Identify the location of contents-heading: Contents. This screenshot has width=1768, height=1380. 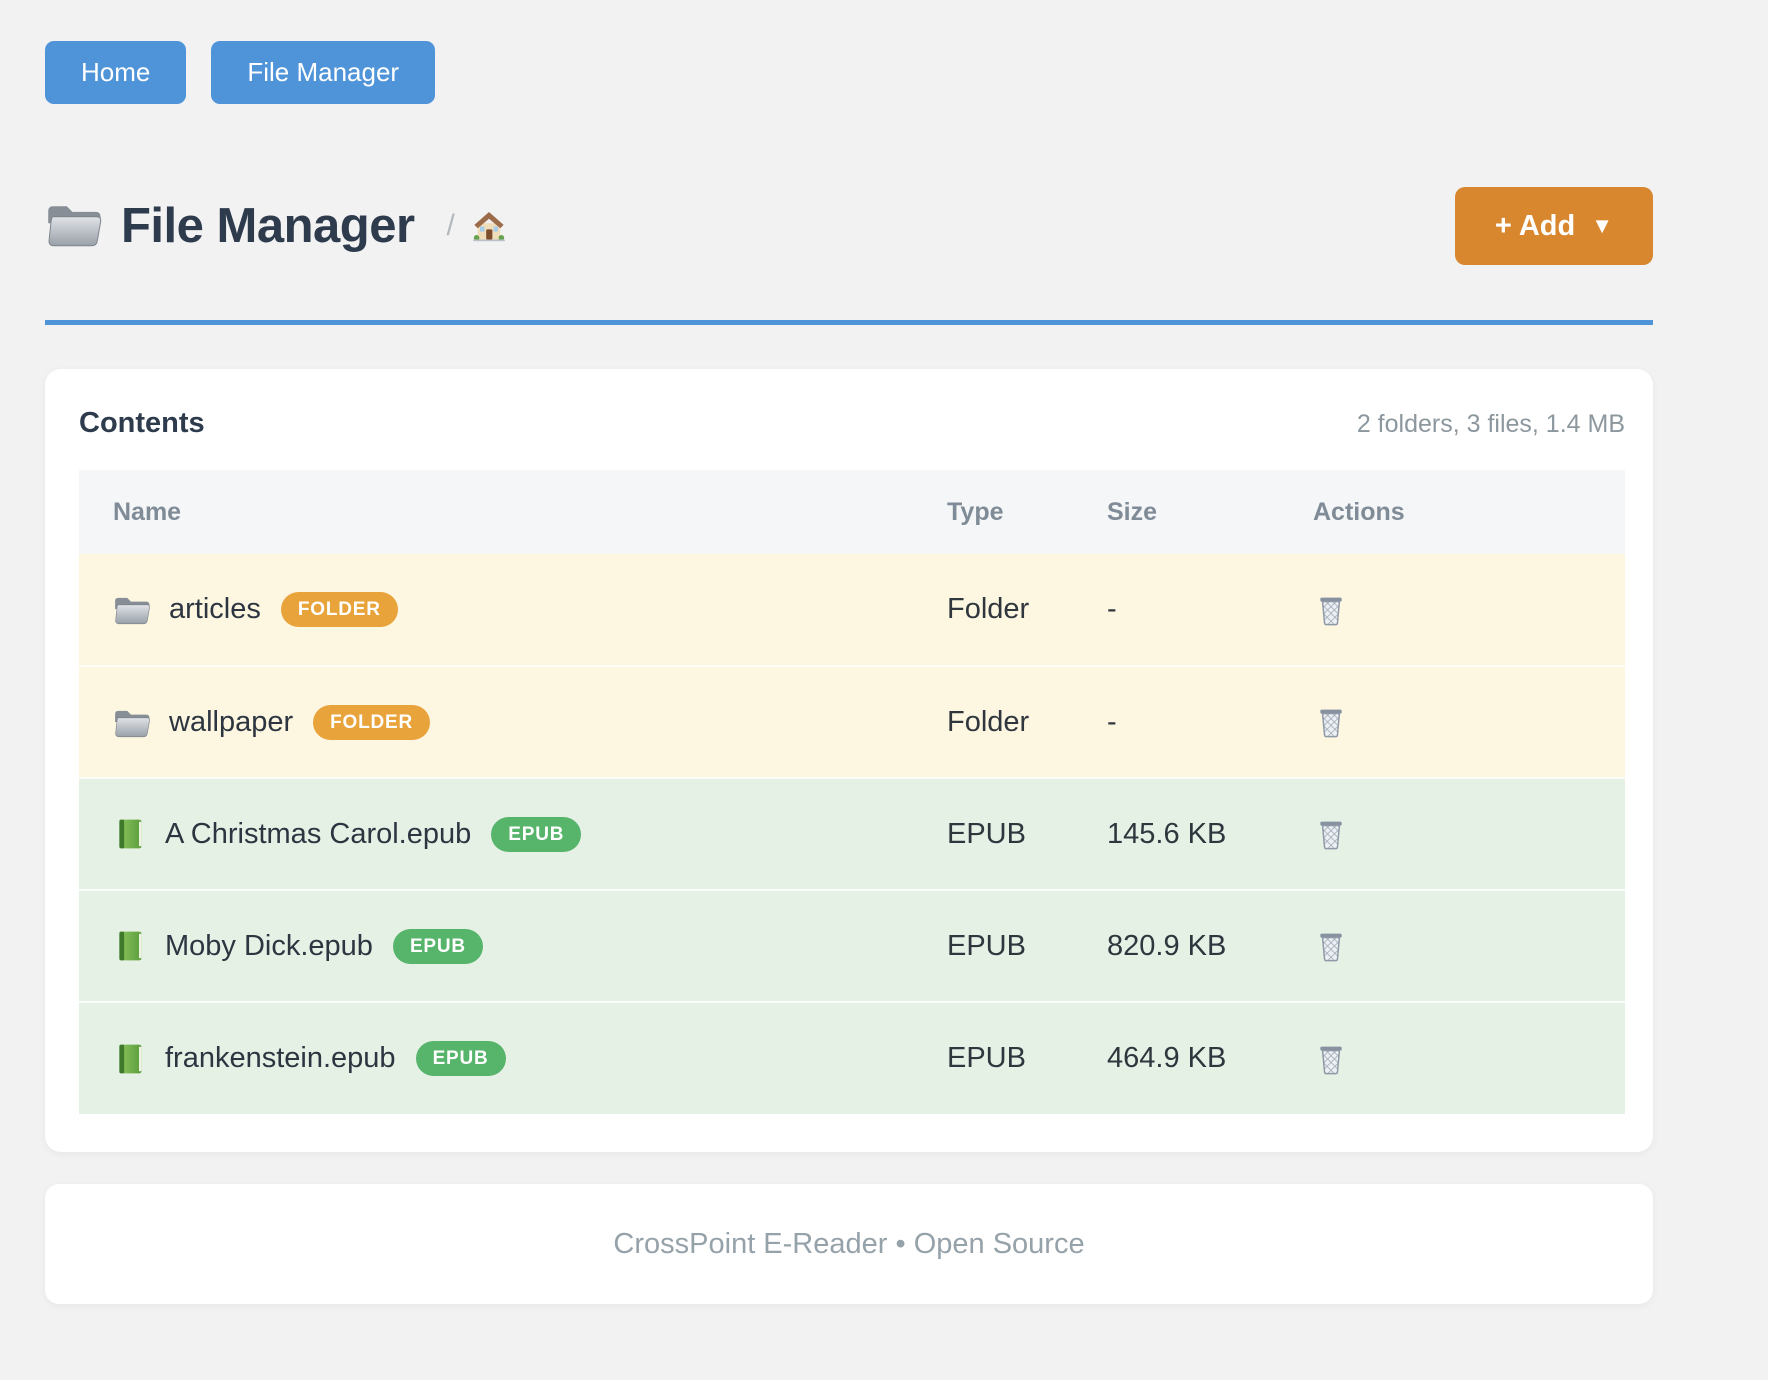
(142, 423).